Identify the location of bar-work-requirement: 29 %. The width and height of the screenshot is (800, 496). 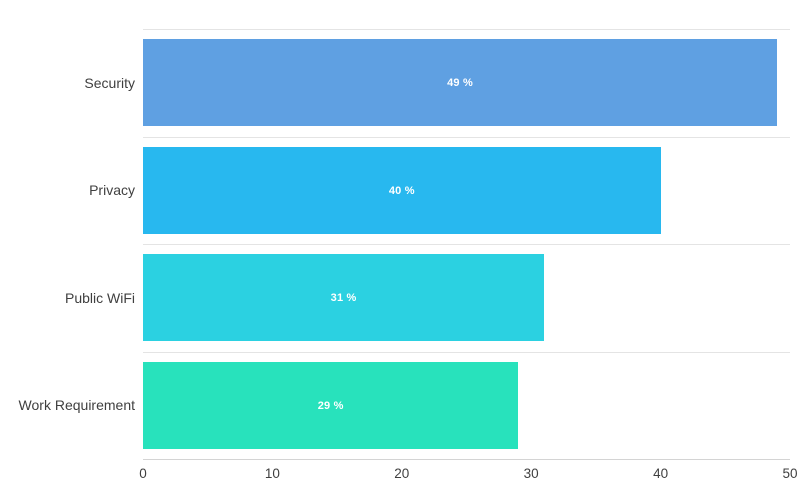
(331, 405).